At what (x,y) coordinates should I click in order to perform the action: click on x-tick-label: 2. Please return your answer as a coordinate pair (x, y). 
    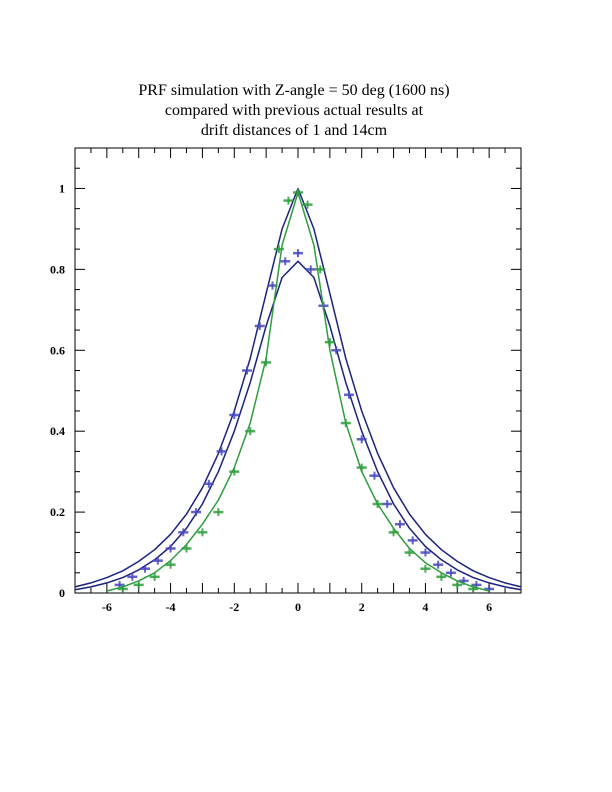
    Looking at the image, I should click on (362, 607).